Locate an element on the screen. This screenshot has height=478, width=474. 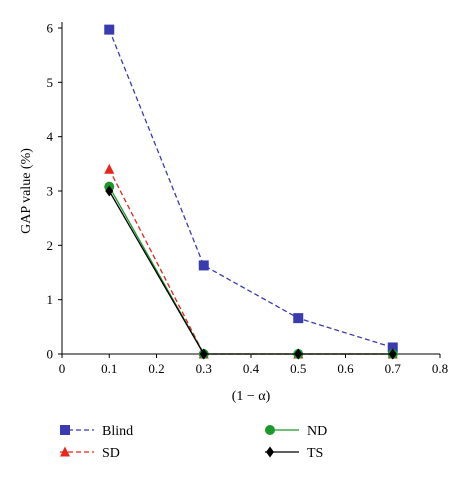
x-tick-label: 0.7 is located at coordinates (393, 368).